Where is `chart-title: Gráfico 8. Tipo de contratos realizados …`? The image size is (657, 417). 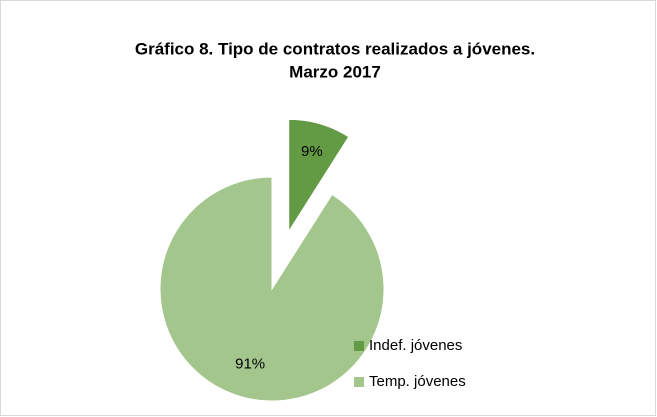 chart-title: Gráfico 8. Tipo de contratos realizados … is located at coordinates (335, 48).